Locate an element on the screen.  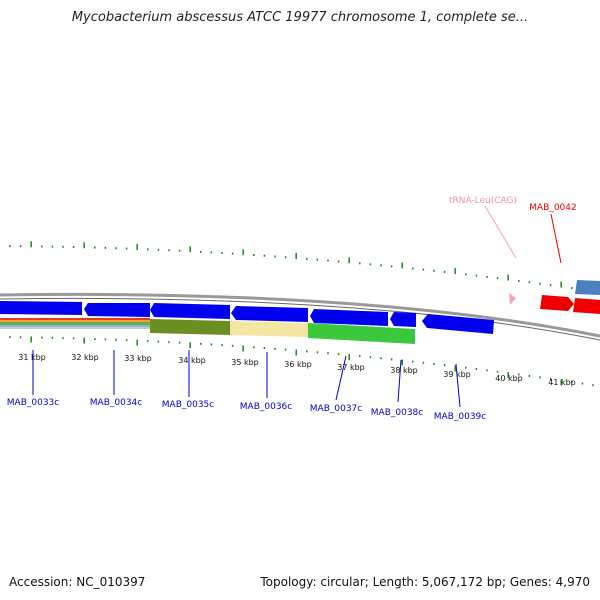
gene-label-mab-0038c: MAB_0038c is located at coordinates (397, 413).